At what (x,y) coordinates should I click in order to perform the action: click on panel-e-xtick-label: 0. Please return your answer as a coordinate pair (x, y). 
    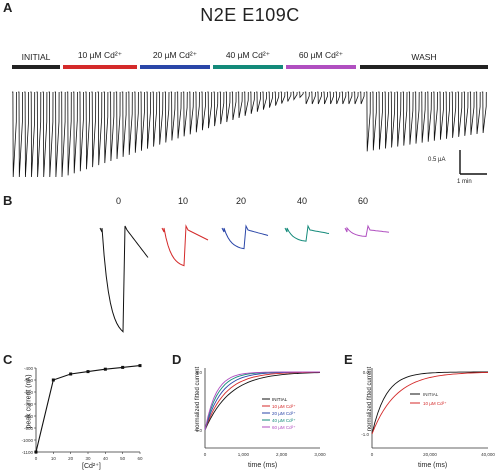
    Looking at the image, I should click on (372, 454).